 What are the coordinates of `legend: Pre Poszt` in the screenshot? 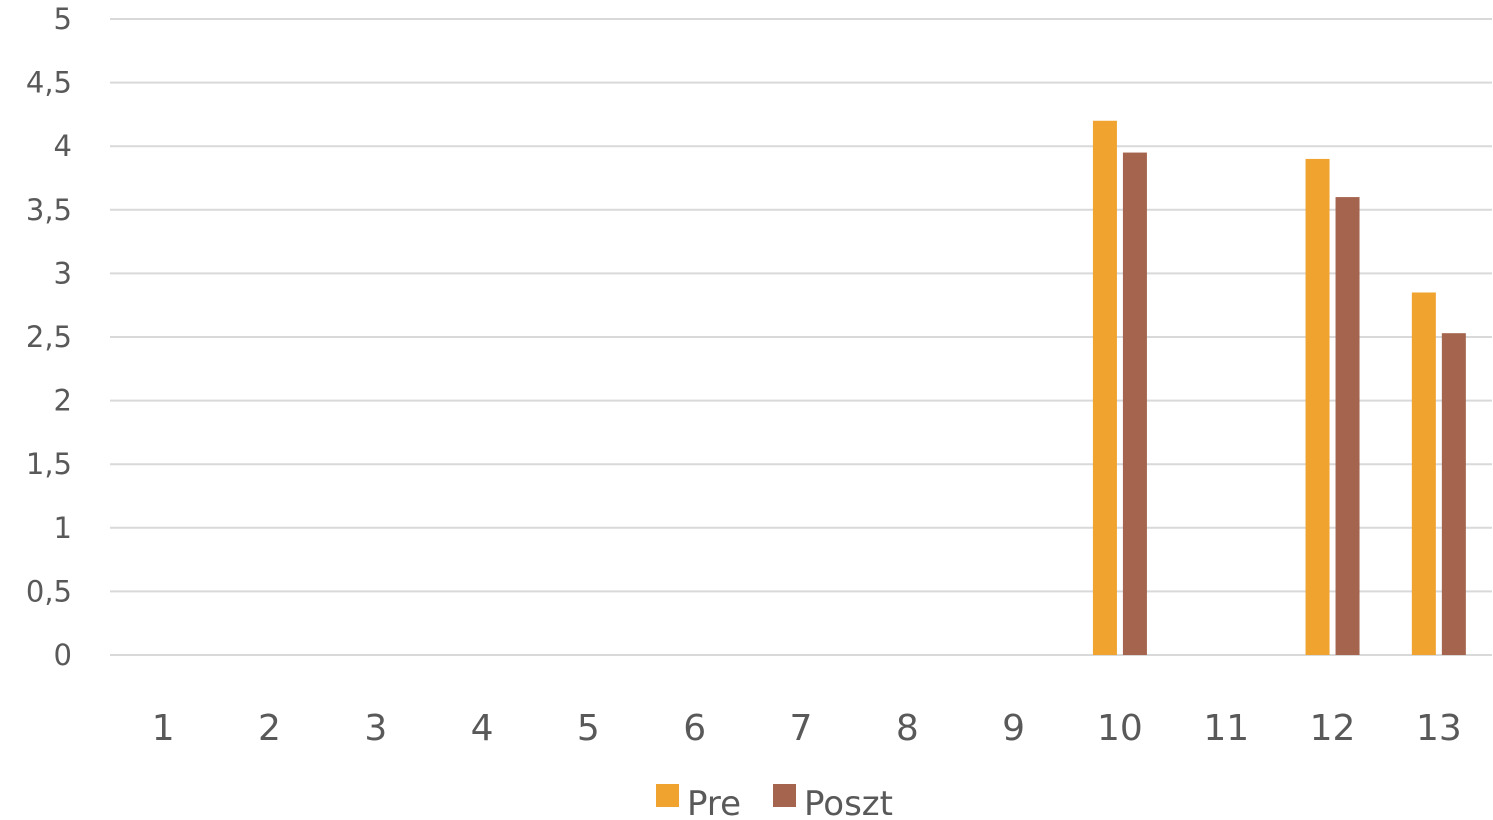 It's located at (774, 802).